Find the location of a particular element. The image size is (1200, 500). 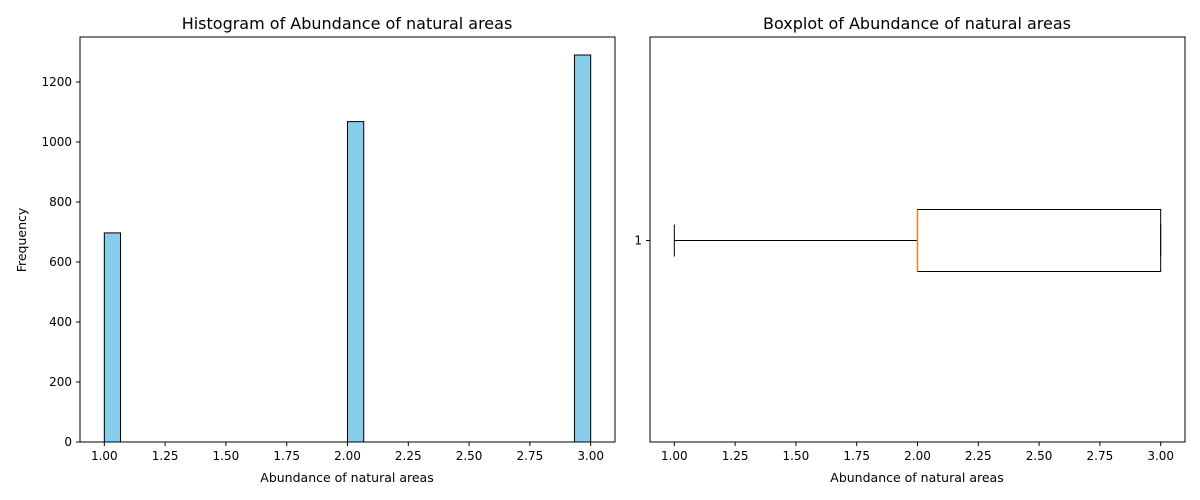

histogram-y-ticks: 0 200 400 600 800 1000 1200 is located at coordinates (60, 262).